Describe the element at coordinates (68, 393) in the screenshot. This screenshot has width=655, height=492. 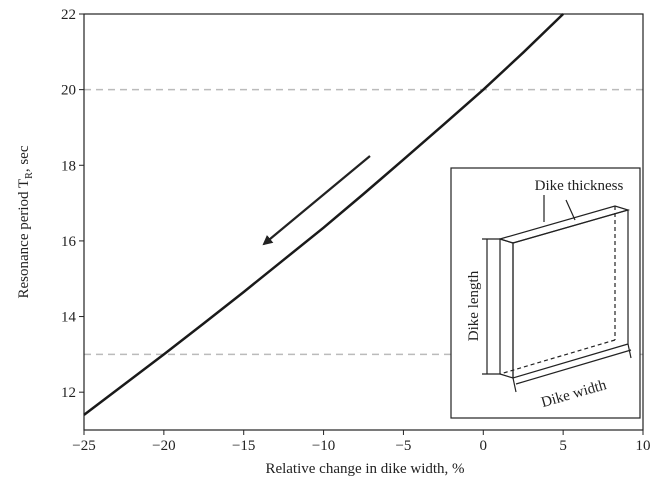
I see `y-tick-label: 12` at that location.